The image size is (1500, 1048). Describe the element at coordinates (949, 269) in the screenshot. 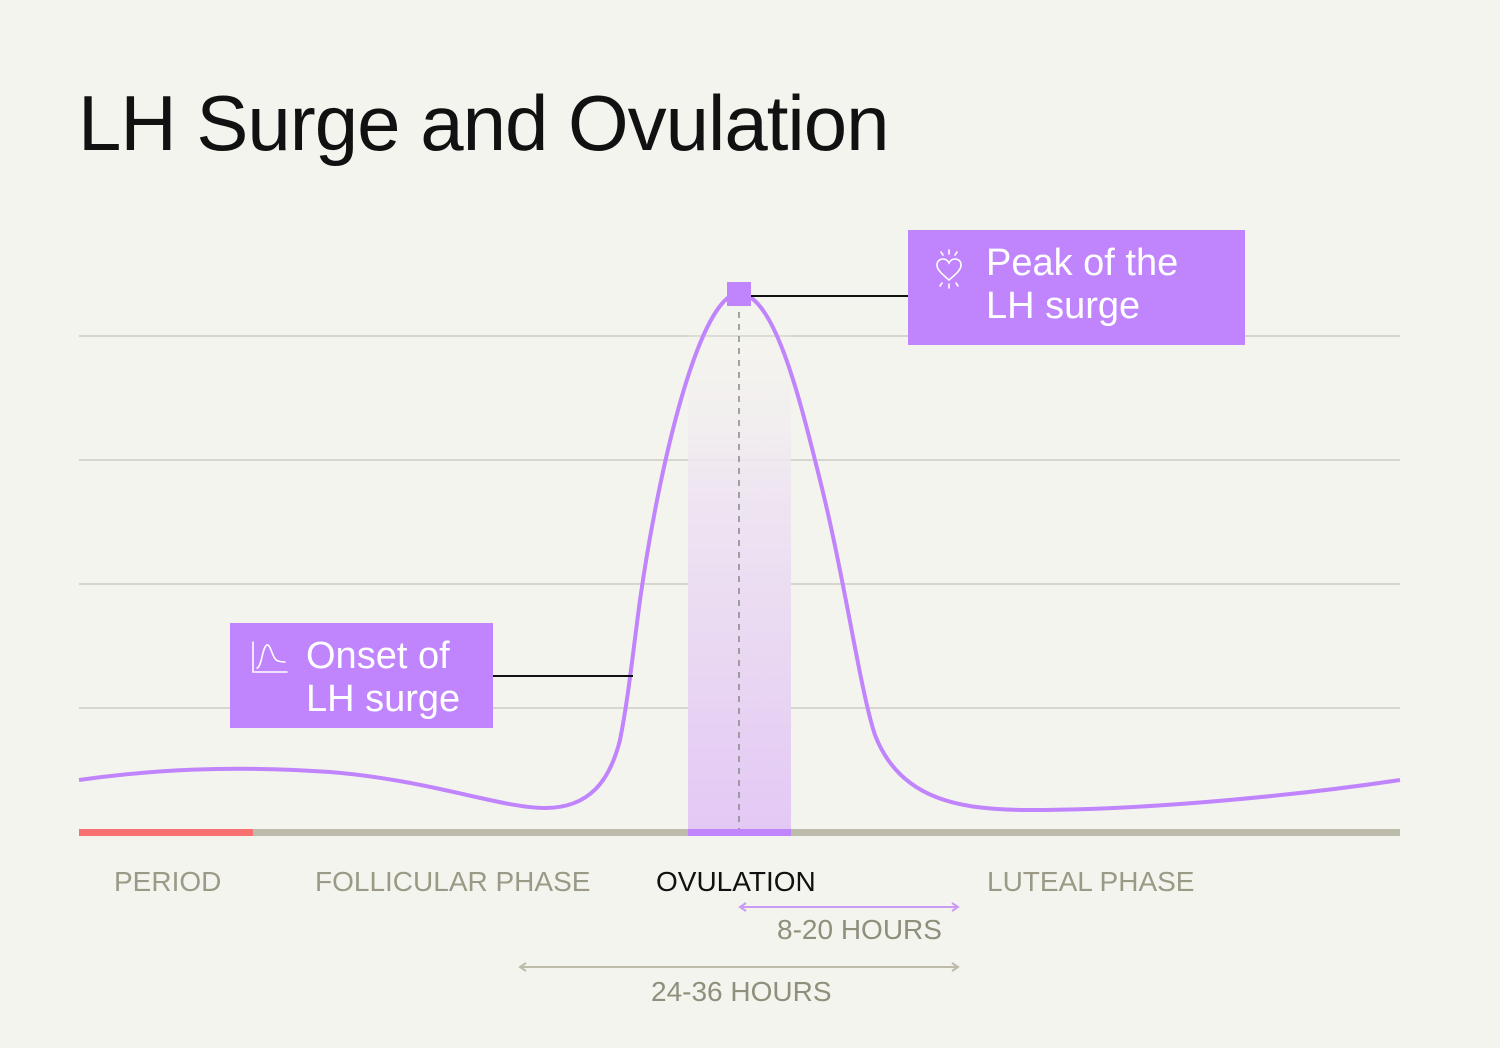

I see `heart-icon` at that location.